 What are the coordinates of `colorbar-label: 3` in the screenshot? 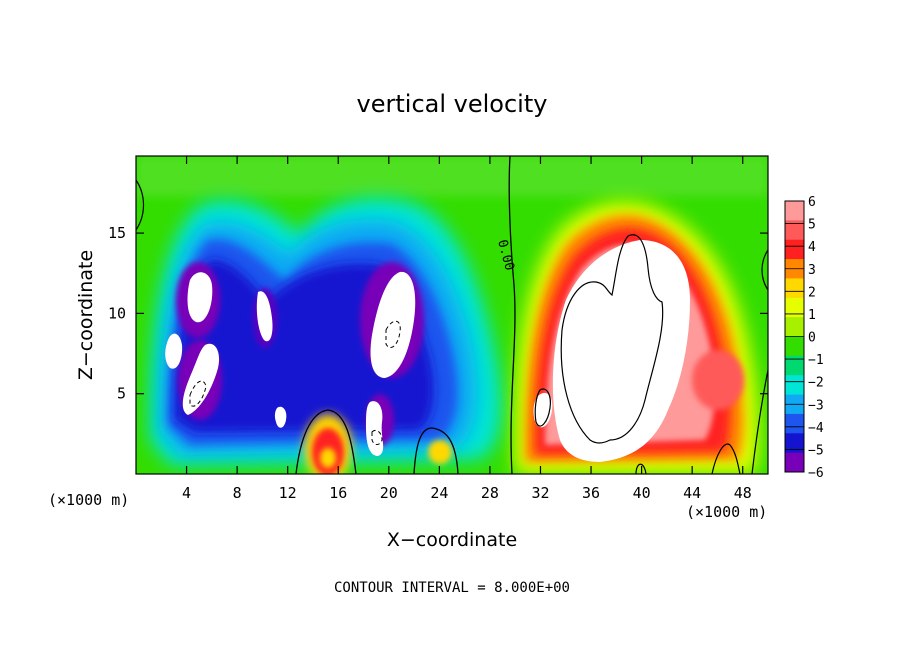 It's located at (812, 270).